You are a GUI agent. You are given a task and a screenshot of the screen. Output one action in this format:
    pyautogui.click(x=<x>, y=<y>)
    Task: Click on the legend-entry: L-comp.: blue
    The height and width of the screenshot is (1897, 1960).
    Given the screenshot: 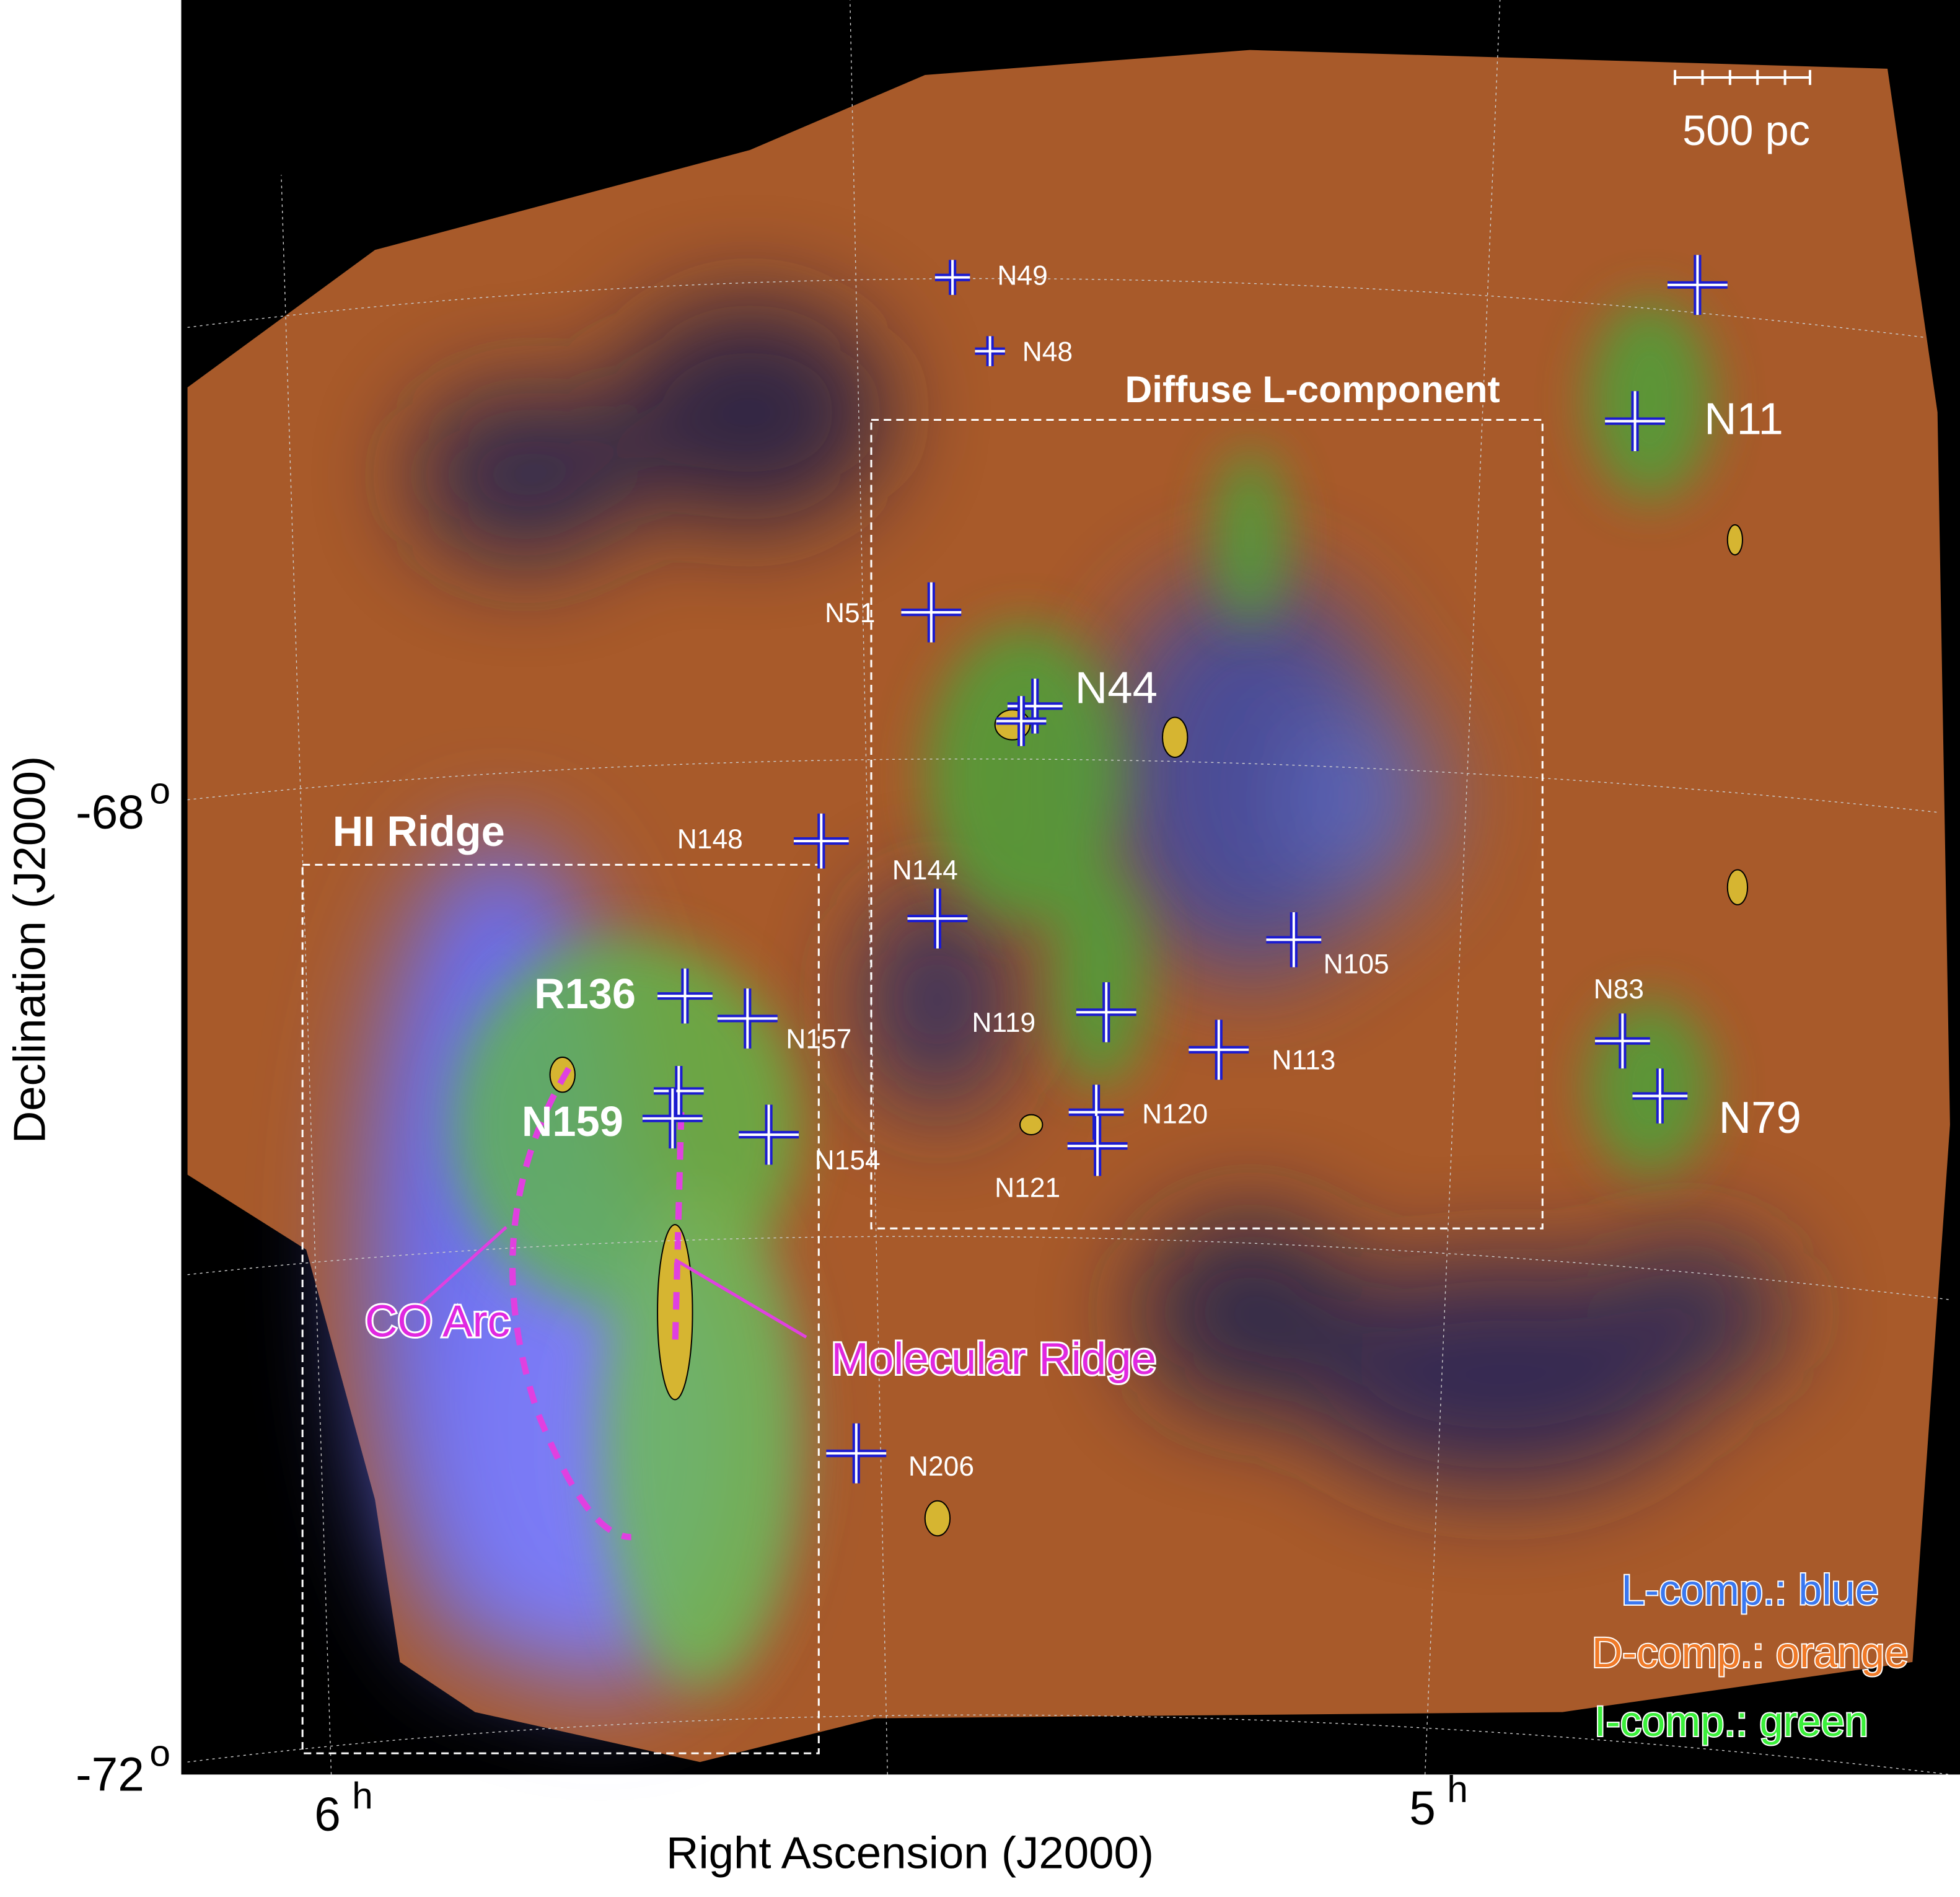 What is the action you would take?
    pyautogui.click(x=1749, y=1590)
    